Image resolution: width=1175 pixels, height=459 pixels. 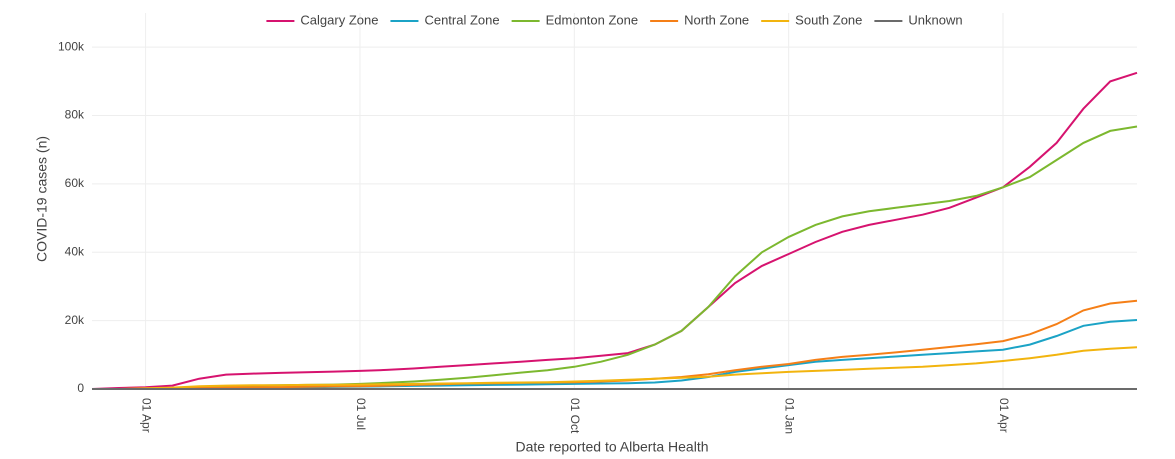 What do you see at coordinates (789, 416) in the screenshot?
I see `x-tick-label: 01 Jan` at bounding box center [789, 416].